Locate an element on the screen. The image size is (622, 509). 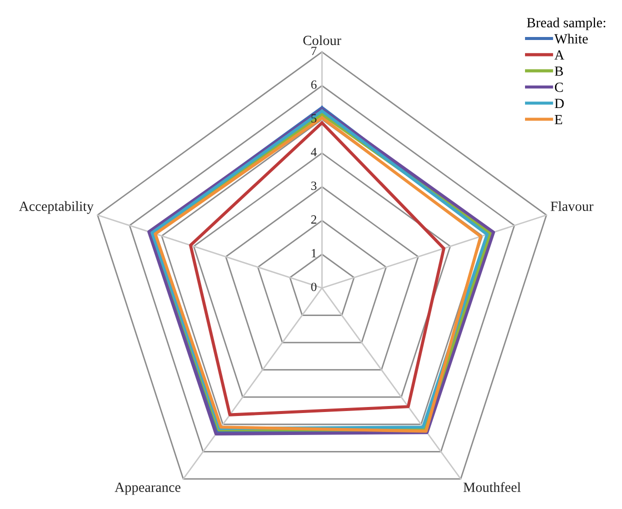
y-tick-label: 3 is located at coordinates (313, 186).